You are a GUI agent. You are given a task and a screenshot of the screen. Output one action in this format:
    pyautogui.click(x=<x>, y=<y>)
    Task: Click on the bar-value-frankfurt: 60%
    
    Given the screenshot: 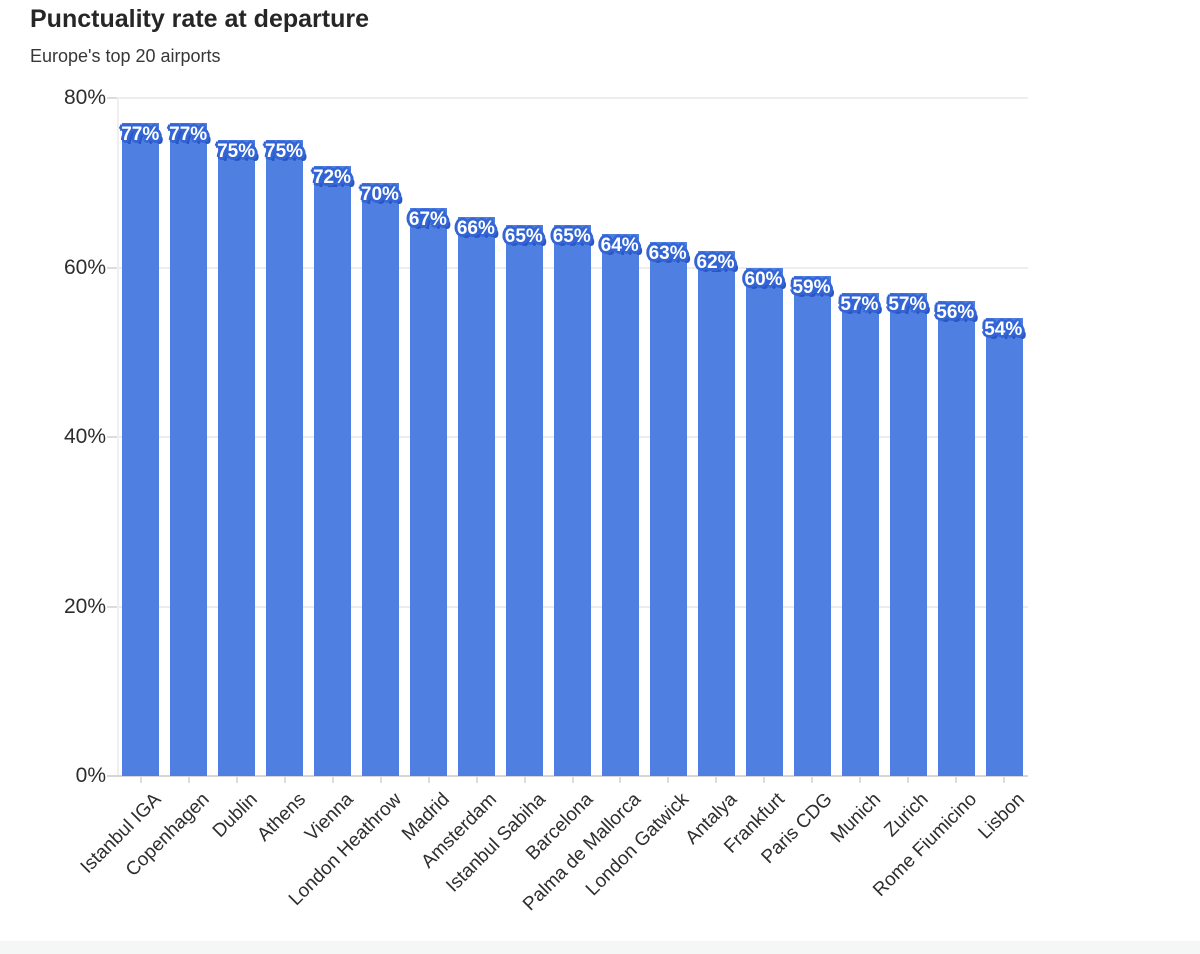 What is the action you would take?
    pyautogui.click(x=763, y=279)
    